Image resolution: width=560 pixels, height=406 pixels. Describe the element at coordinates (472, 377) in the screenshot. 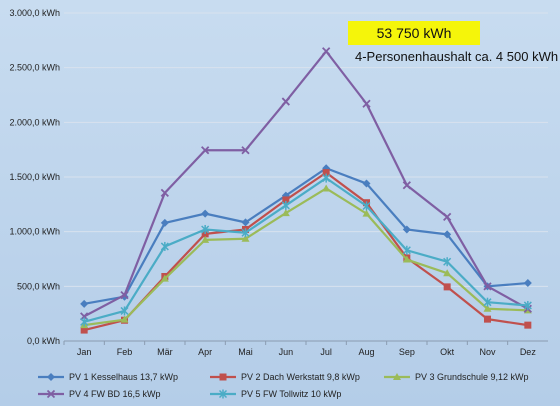

I see `legend-label: PV 3 Grundschule 9,12 kWp` at that location.